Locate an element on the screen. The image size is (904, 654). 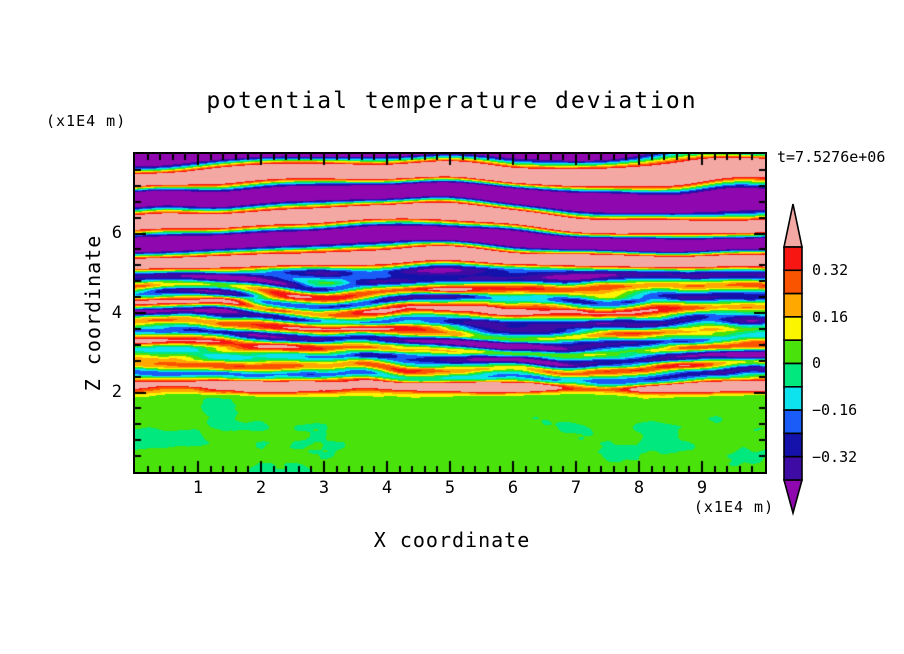
colorbar-tick-label: −0.16 is located at coordinates (835, 410).